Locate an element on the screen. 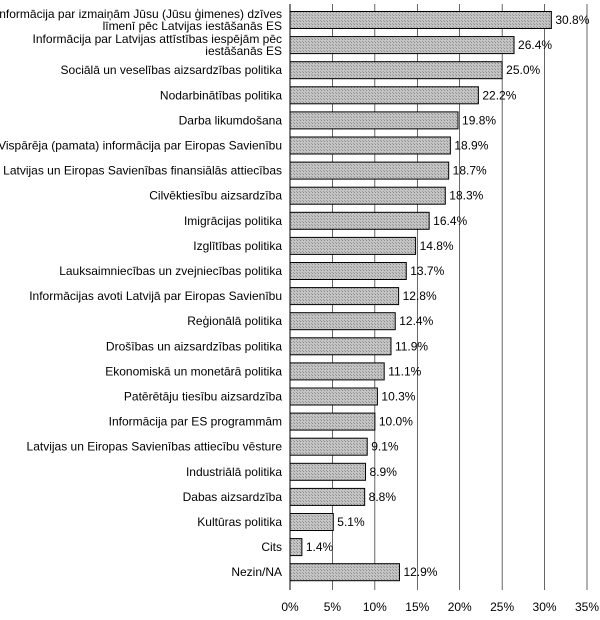 The height and width of the screenshot is (620, 600). category-label: Patērētāju tiesību aizsardzība is located at coordinates (203, 397).